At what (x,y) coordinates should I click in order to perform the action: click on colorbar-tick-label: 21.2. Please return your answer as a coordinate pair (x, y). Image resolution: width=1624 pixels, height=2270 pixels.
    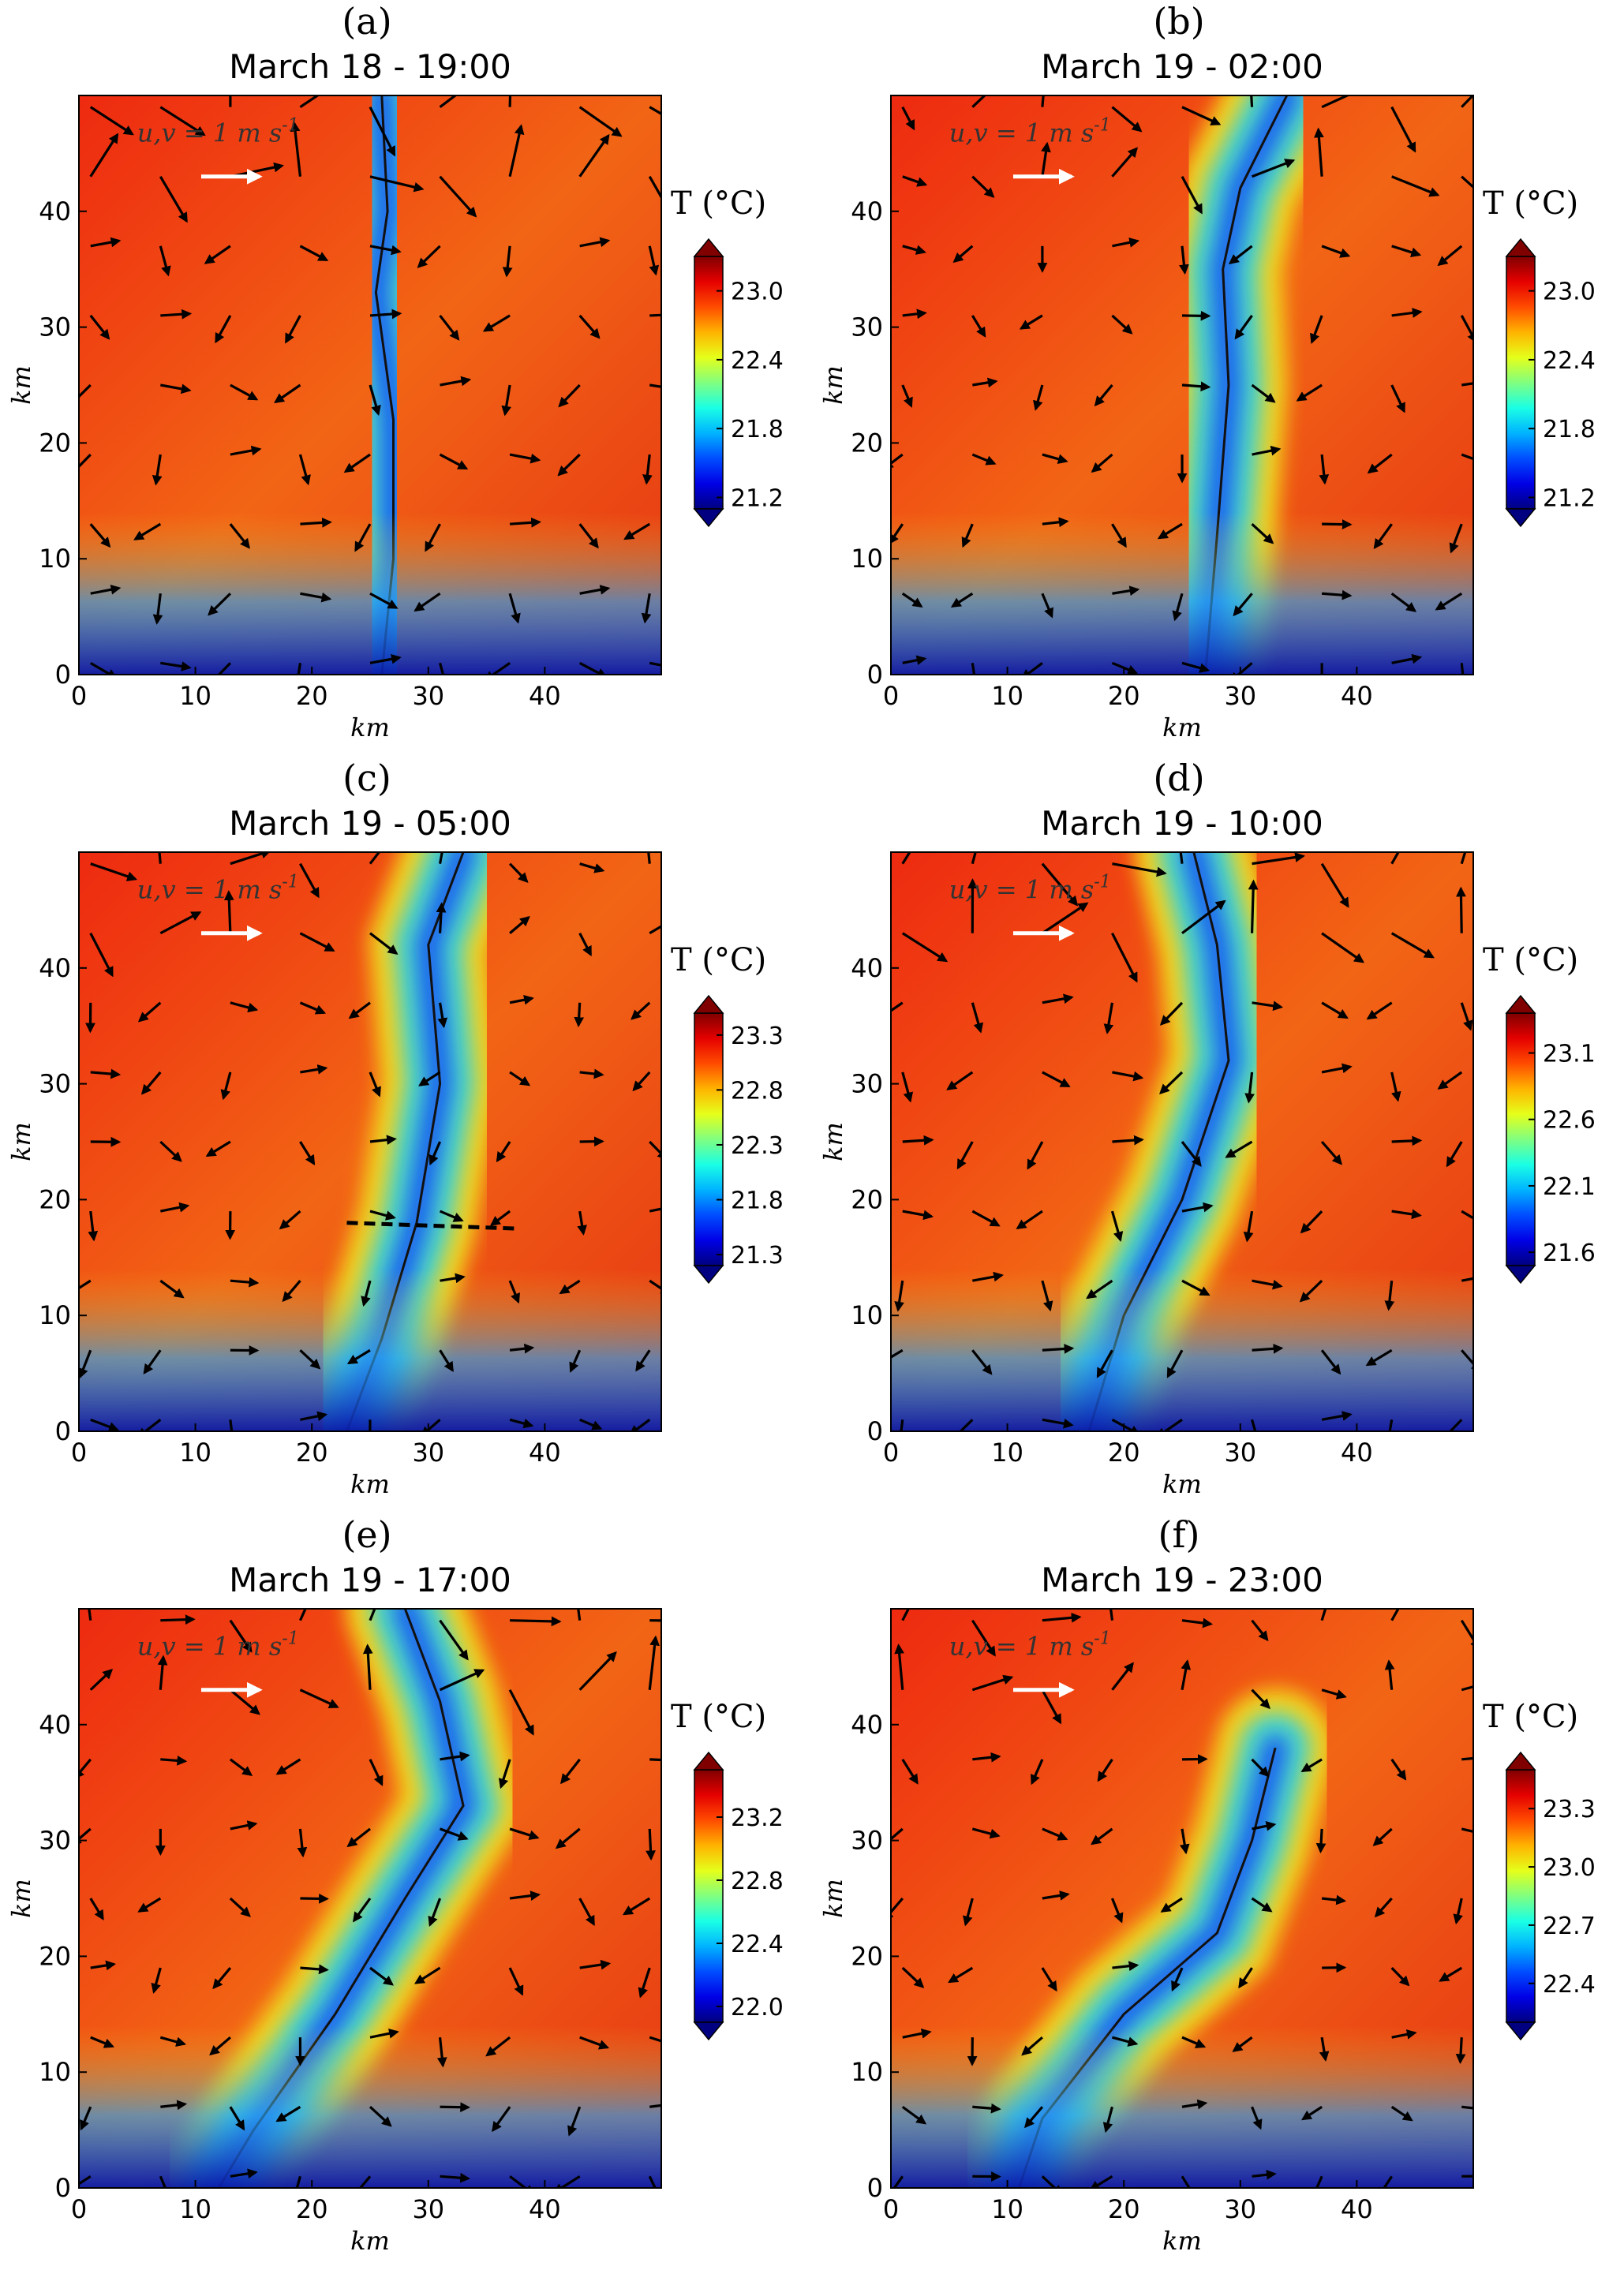
    Looking at the image, I should click on (1569, 498).